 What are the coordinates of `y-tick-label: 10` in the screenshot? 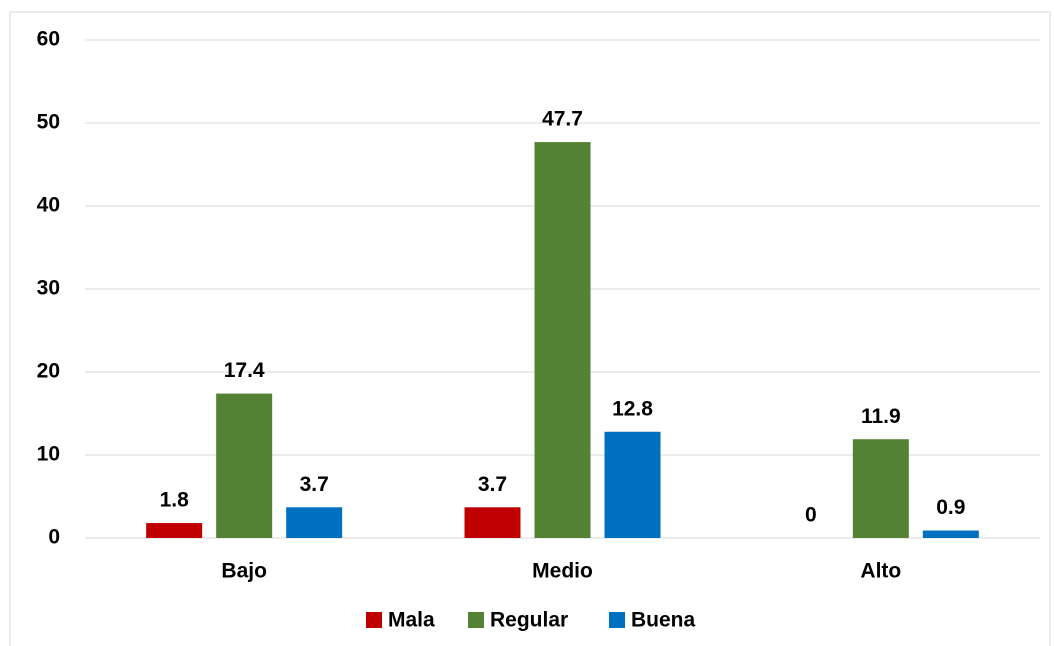 It's located at (48, 454).